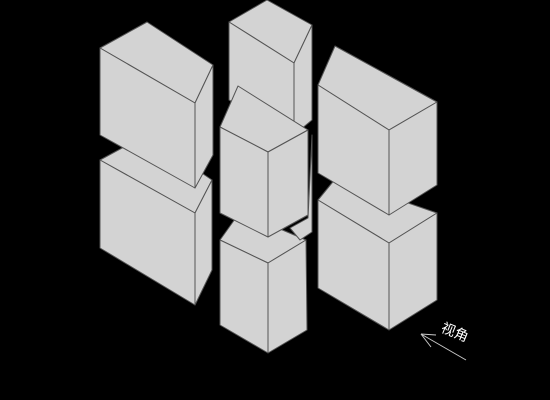 This screenshot has height=400, width=550. What do you see at coordinates (377, 254) in the screenshot?
I see `block-right-lower` at bounding box center [377, 254].